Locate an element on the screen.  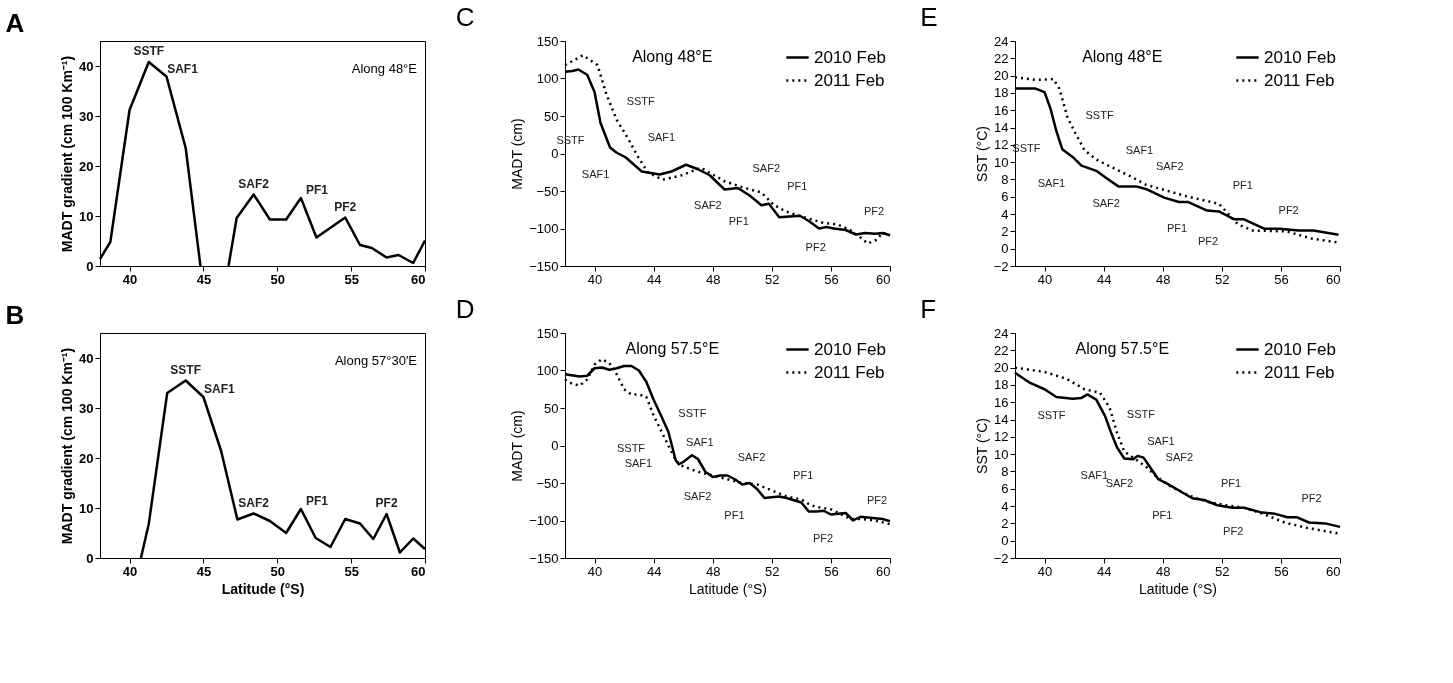
y-axis-title: SST (°C) is located at coordinates (981, 154).